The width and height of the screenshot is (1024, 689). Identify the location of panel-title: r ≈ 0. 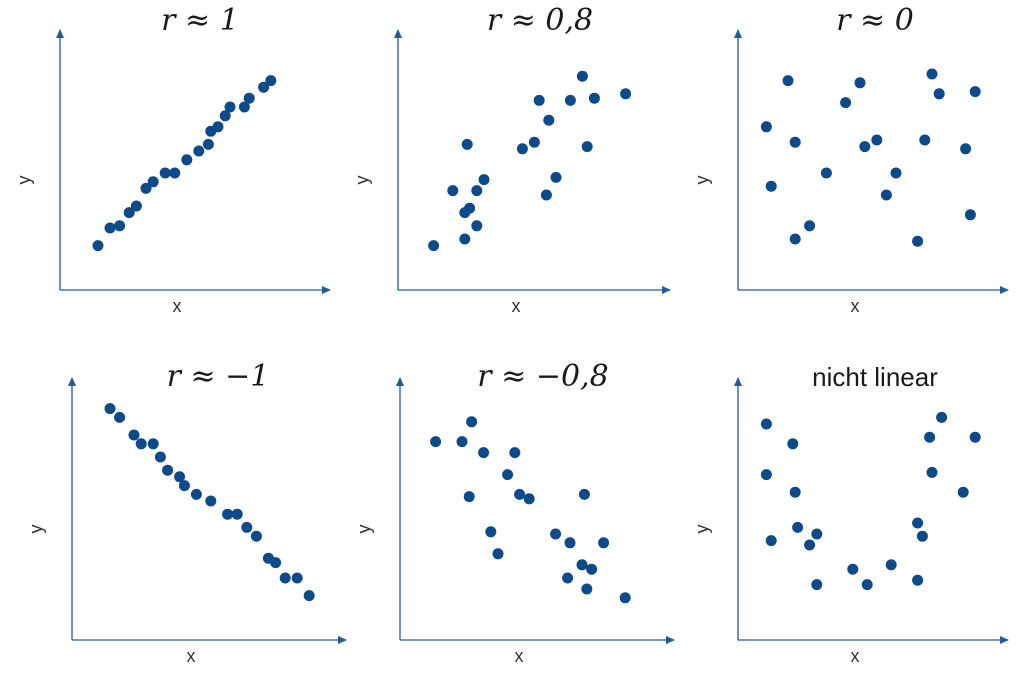
(875, 20).